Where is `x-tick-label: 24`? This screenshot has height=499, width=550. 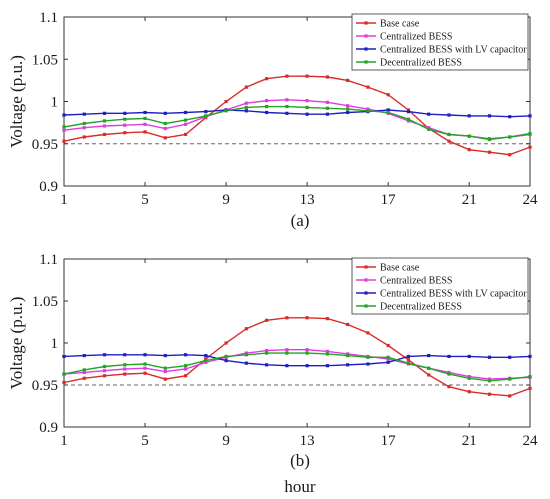
x-tick-label: 24 is located at coordinates (531, 200).